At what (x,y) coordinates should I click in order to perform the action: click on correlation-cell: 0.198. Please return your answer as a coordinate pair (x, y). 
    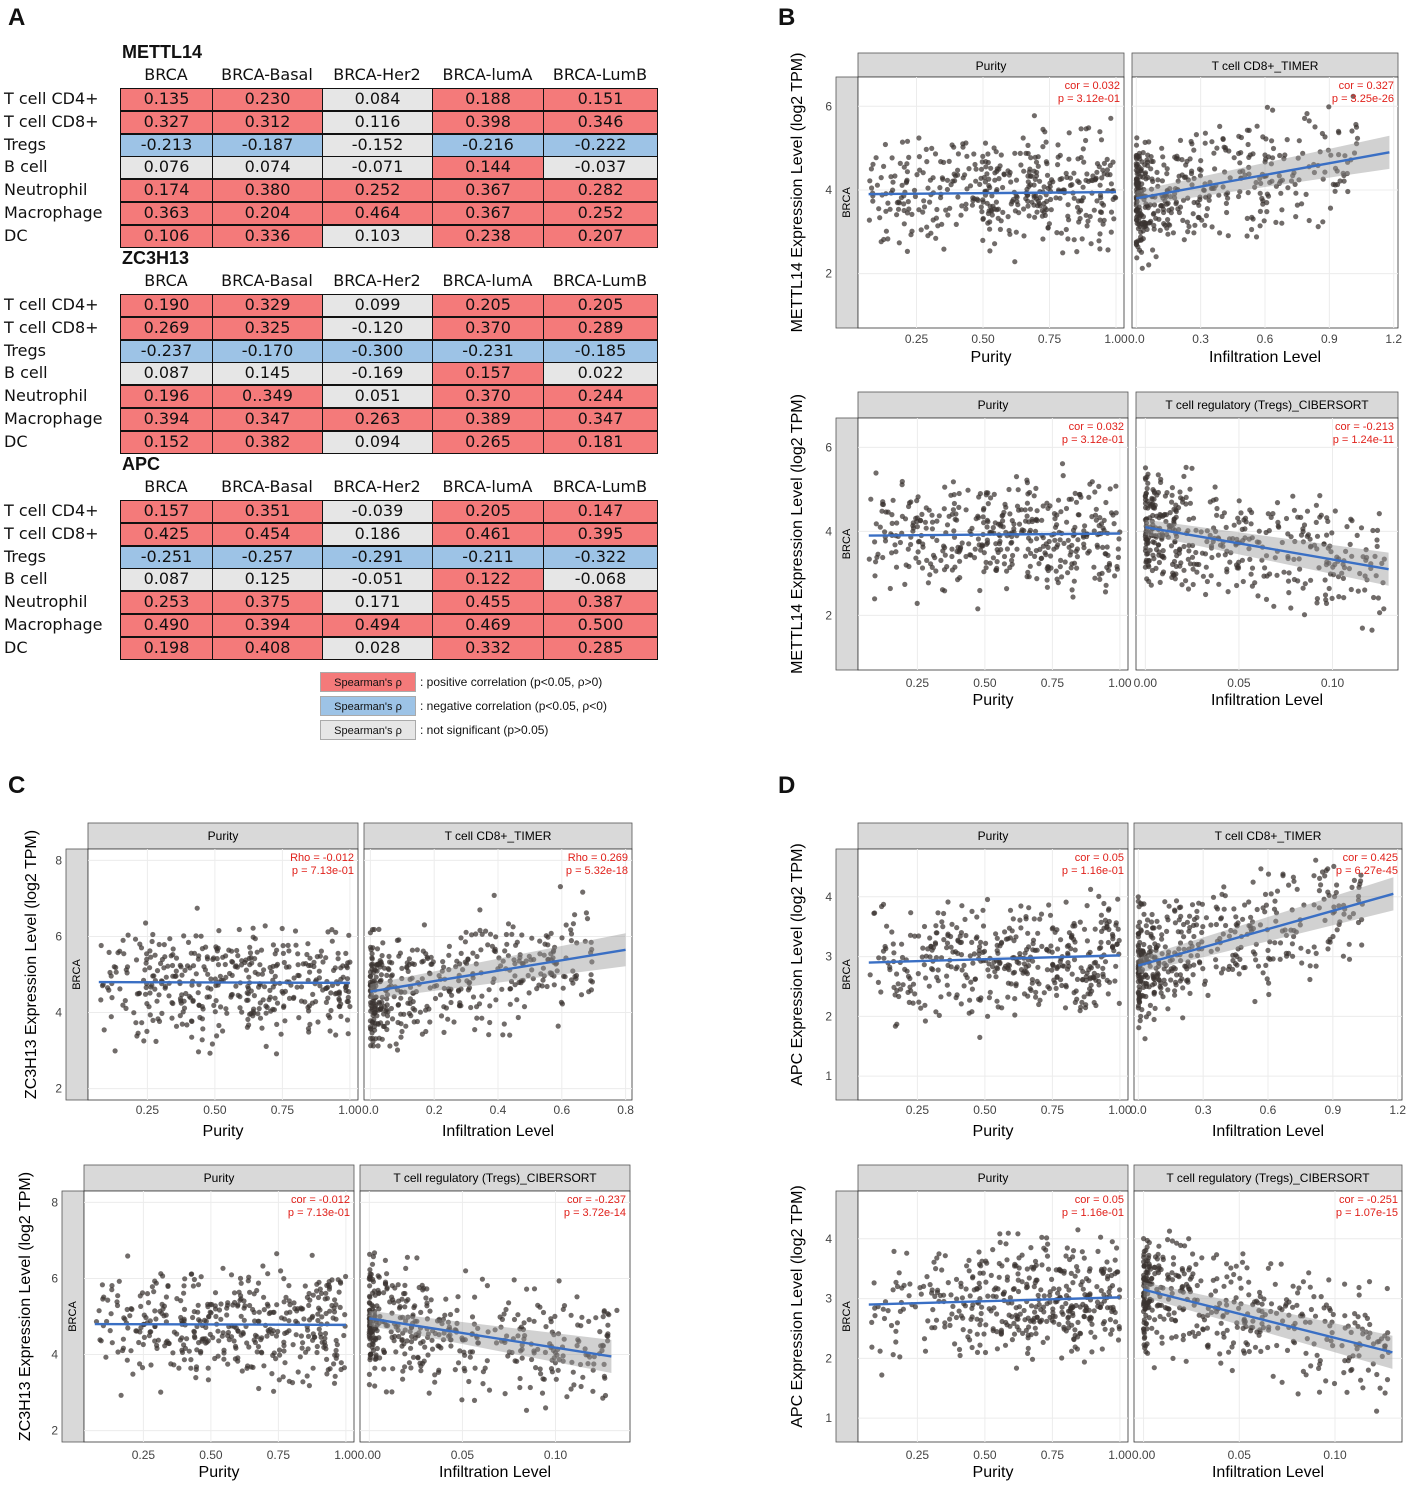
    Looking at the image, I should click on (166, 648).